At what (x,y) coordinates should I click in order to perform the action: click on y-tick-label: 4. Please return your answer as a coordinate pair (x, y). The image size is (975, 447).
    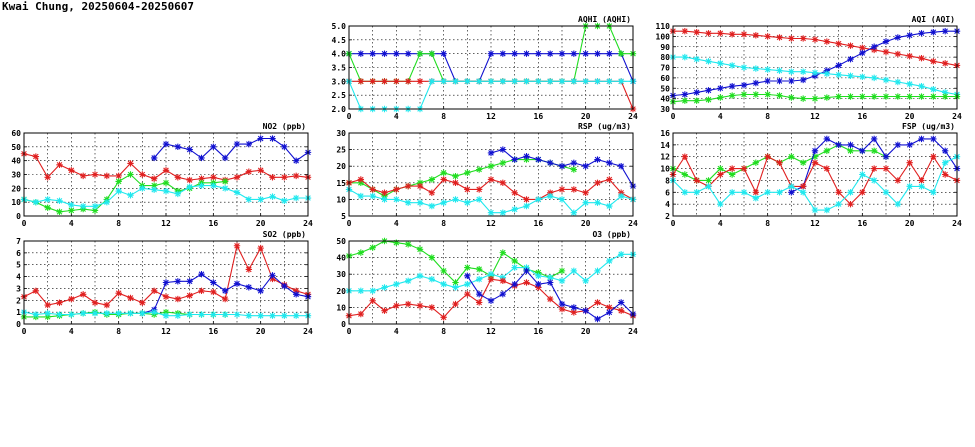
    Looking at the image, I should click on (18, 277).